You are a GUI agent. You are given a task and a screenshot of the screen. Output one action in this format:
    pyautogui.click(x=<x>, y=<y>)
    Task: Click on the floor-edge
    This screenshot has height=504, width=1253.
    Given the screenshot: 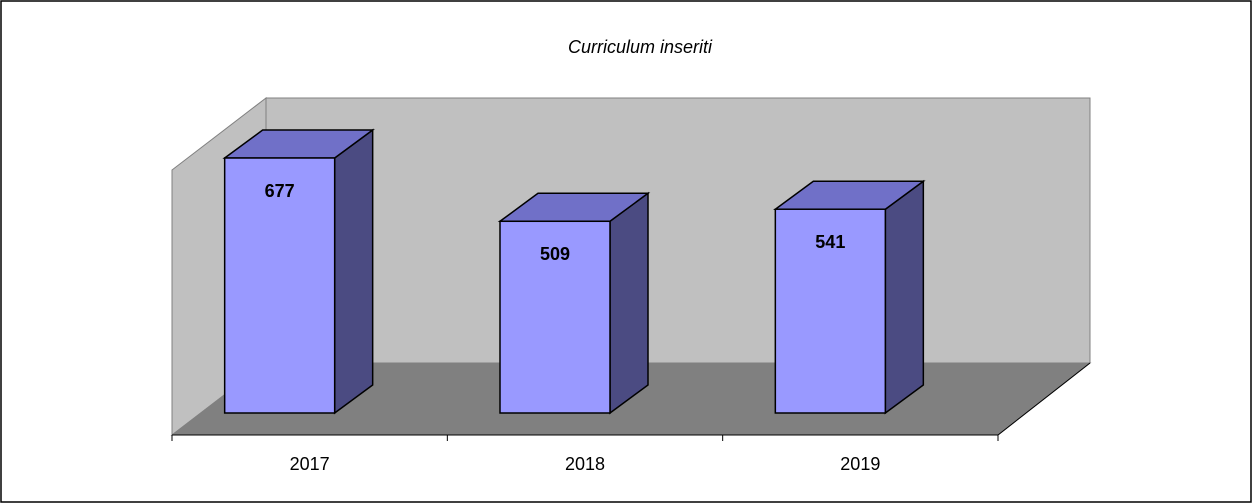 What is the action you would take?
    pyautogui.click(x=1044, y=399)
    